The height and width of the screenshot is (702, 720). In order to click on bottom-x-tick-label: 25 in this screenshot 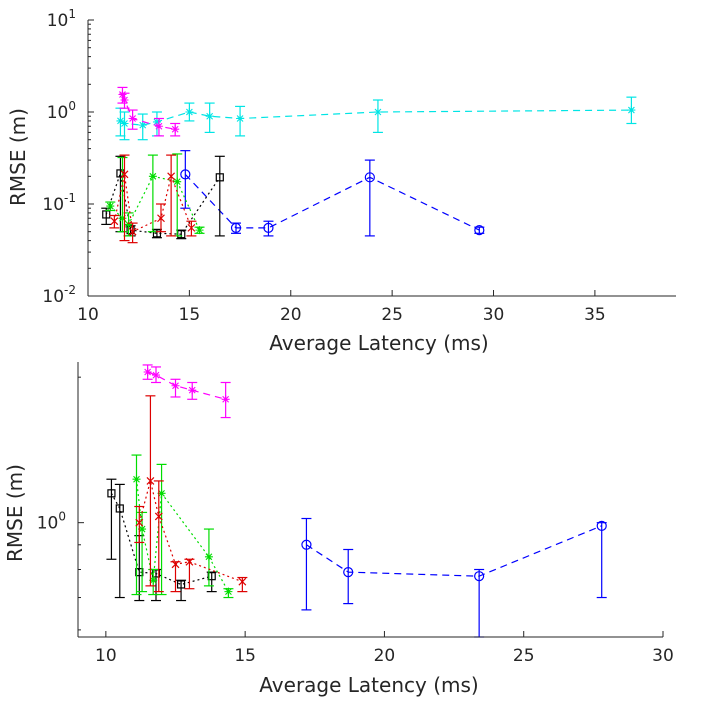, I will do `click(524, 656)`.